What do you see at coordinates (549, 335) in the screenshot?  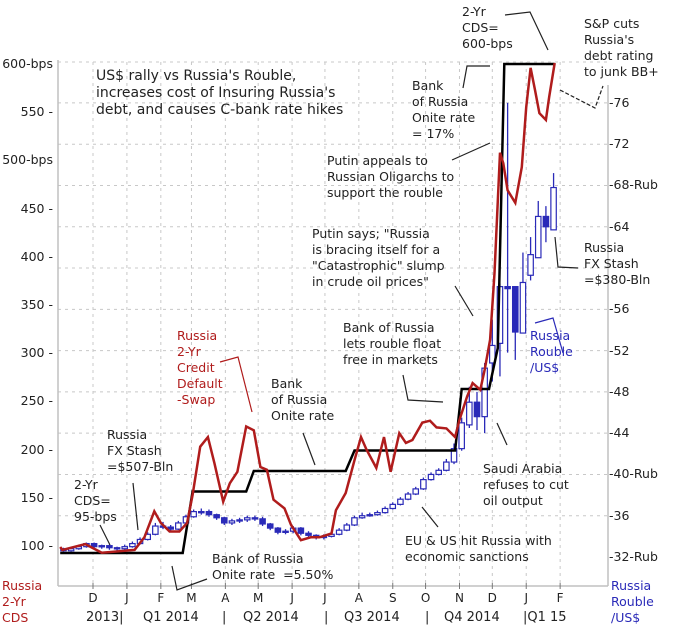 I see `leader-rouble-series` at bounding box center [549, 335].